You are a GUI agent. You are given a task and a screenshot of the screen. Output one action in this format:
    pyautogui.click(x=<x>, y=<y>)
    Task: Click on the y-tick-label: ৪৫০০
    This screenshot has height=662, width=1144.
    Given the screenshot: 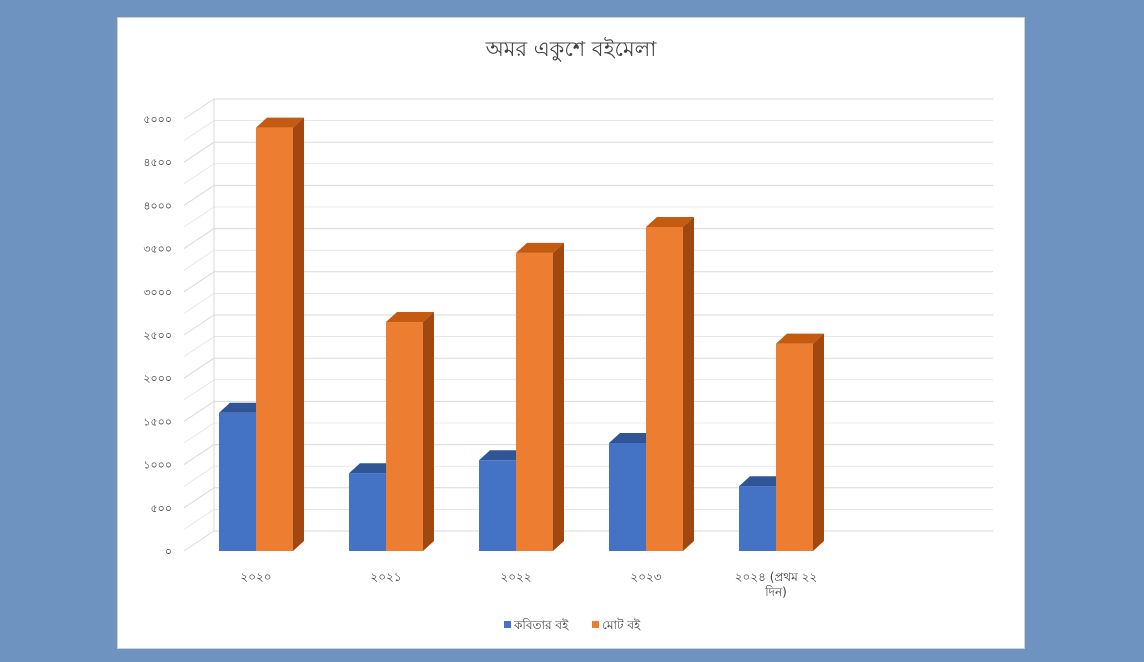 What is the action you would take?
    pyautogui.click(x=157, y=162)
    